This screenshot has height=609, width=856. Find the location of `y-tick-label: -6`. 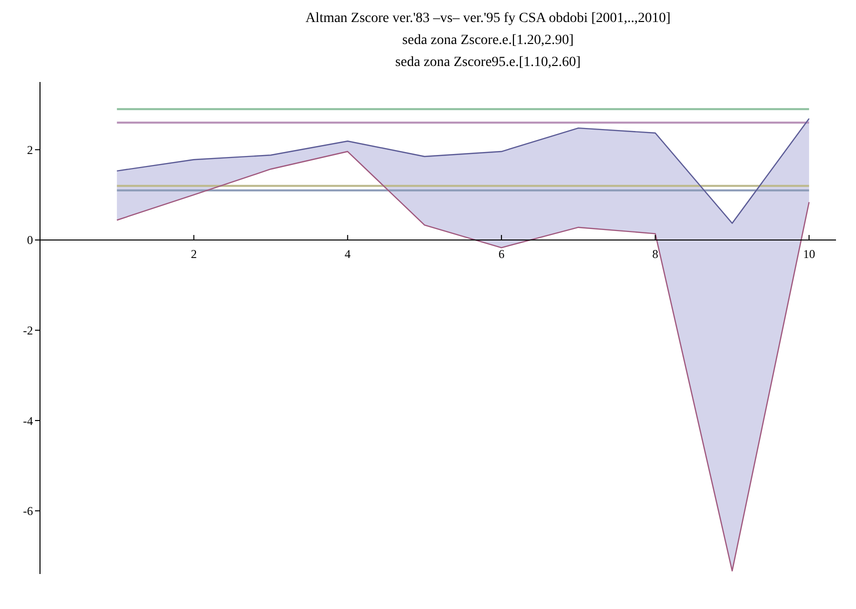

y-tick-label: -6 is located at coordinates (28, 511).